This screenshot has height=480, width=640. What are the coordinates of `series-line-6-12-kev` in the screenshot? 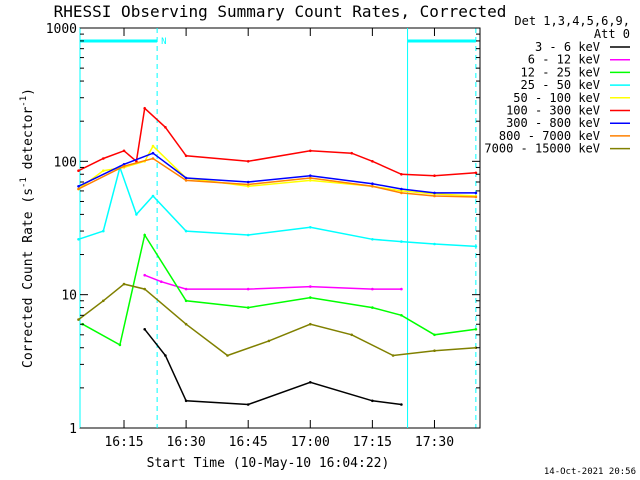 It's located at (273, 282).